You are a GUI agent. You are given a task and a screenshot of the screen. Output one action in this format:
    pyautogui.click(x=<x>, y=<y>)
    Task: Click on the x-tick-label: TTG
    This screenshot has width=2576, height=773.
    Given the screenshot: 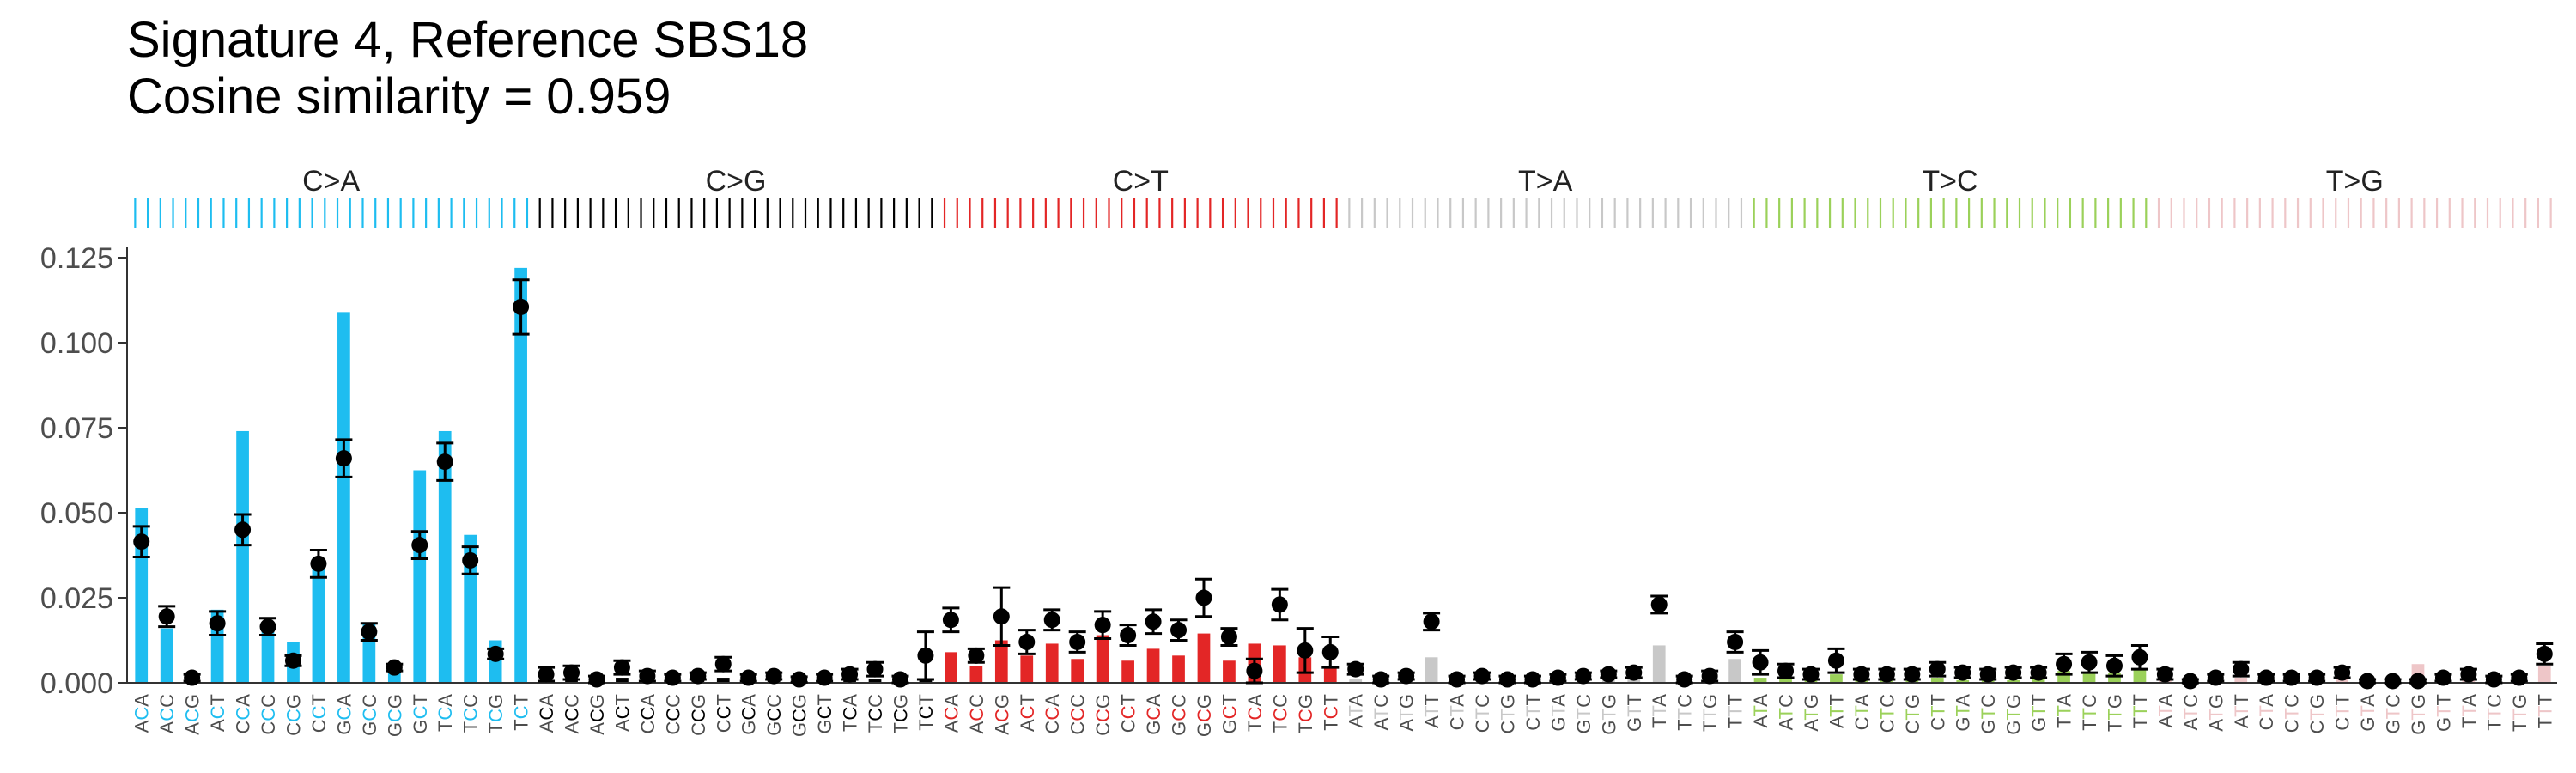 What is the action you would take?
    pyautogui.click(x=1710, y=713)
    